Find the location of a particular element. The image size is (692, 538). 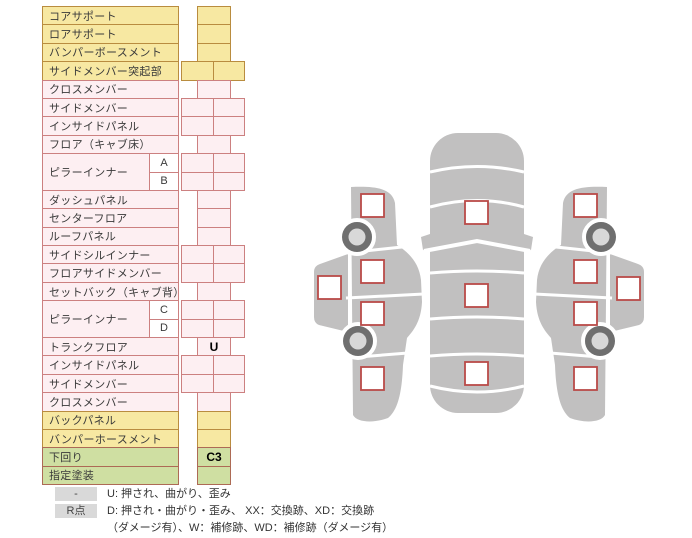

legend-line: - U: 押され、曲がり、歪み is located at coordinates (224, 494).